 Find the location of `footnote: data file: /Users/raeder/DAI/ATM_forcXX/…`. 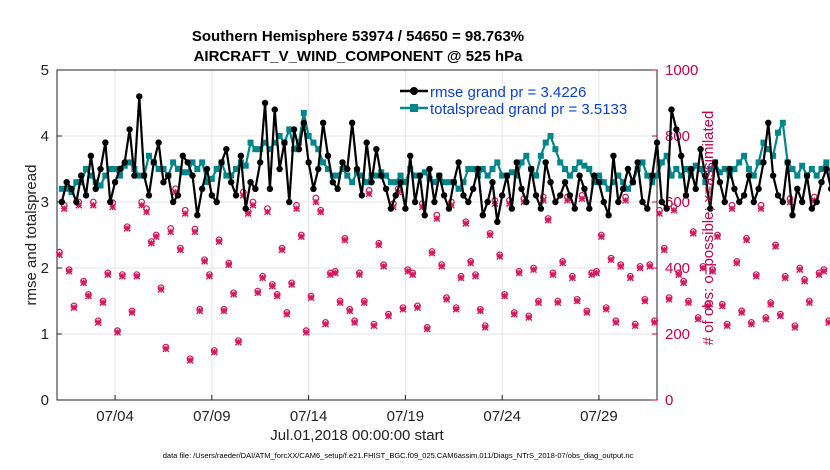

footnote: data file: /Users/raeder/DAI/ATM_forcXX/… is located at coordinates (398, 455).